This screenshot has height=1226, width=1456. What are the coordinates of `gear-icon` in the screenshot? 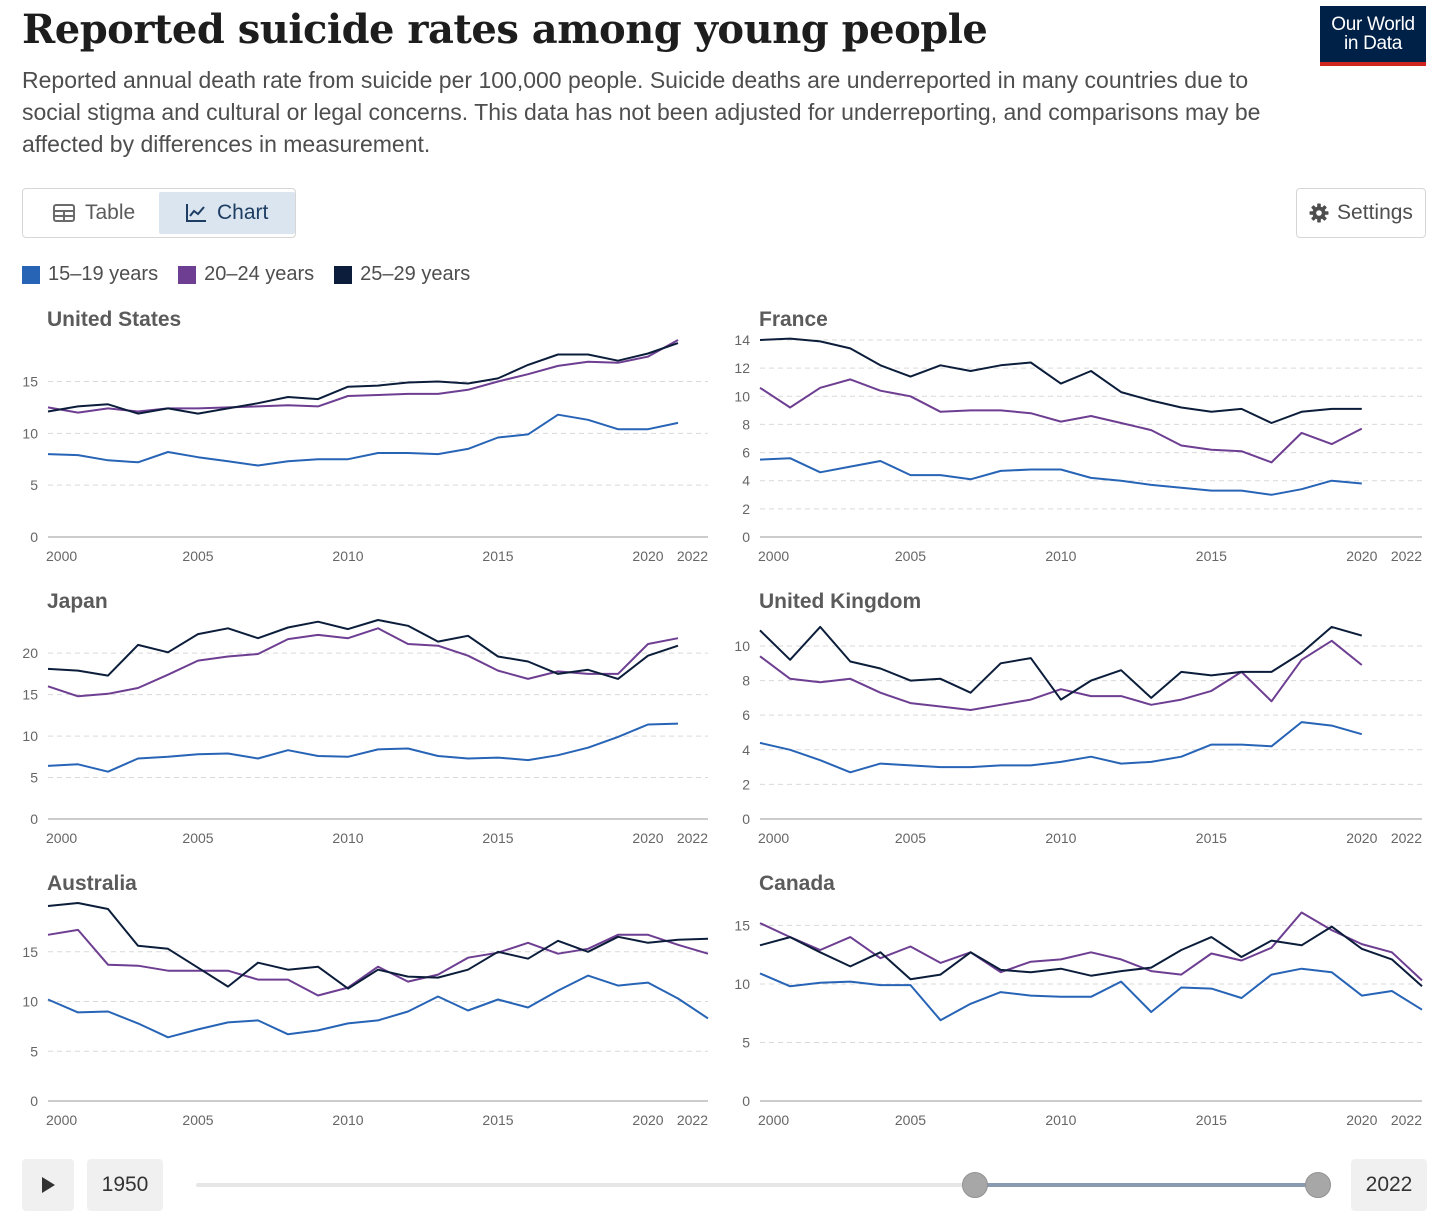 It's located at (1319, 213).